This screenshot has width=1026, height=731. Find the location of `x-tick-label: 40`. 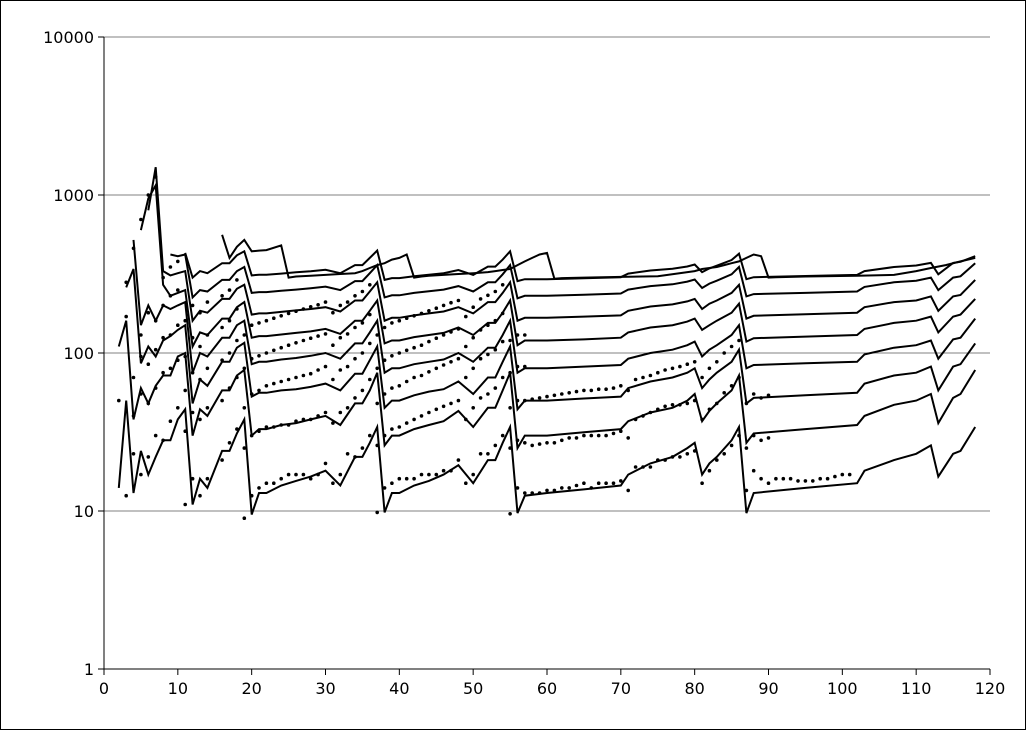

x-tick-label: 40 is located at coordinates (399, 688).